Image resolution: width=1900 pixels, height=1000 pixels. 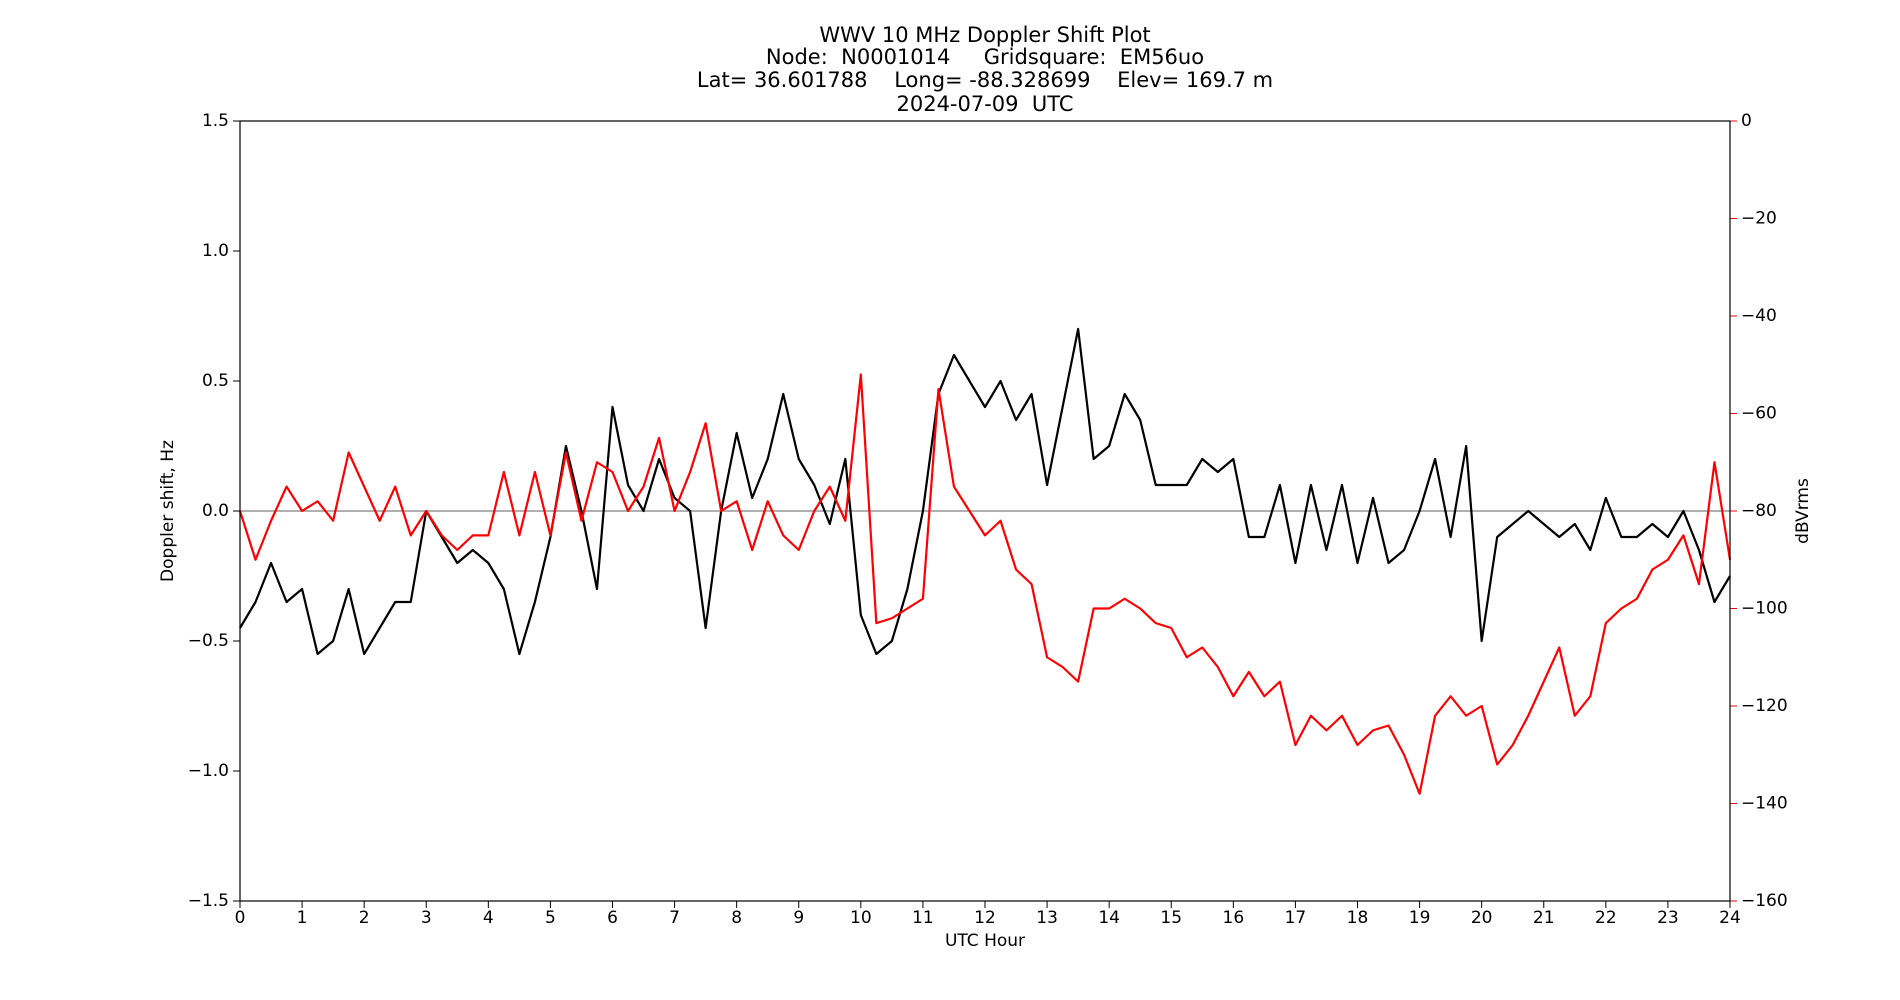 What do you see at coordinates (1234, 918) in the screenshot?
I see `x-tick-label: 16` at bounding box center [1234, 918].